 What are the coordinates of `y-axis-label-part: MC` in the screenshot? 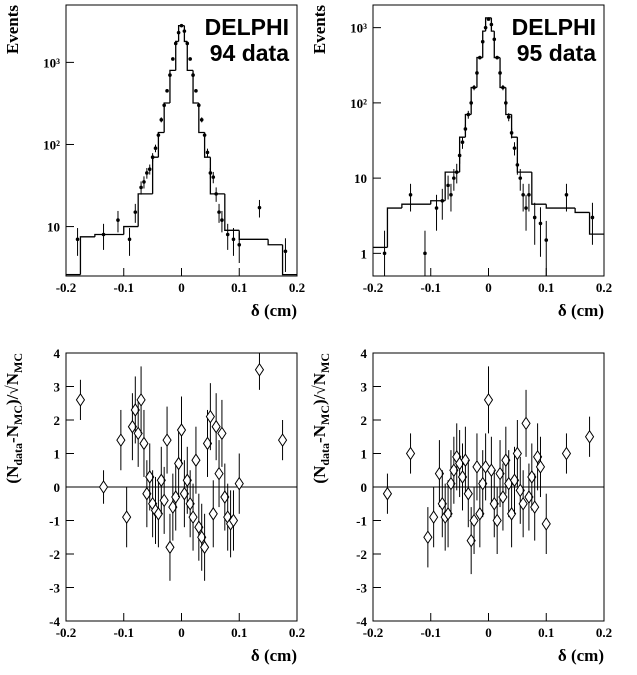 It's located at (325, 415).